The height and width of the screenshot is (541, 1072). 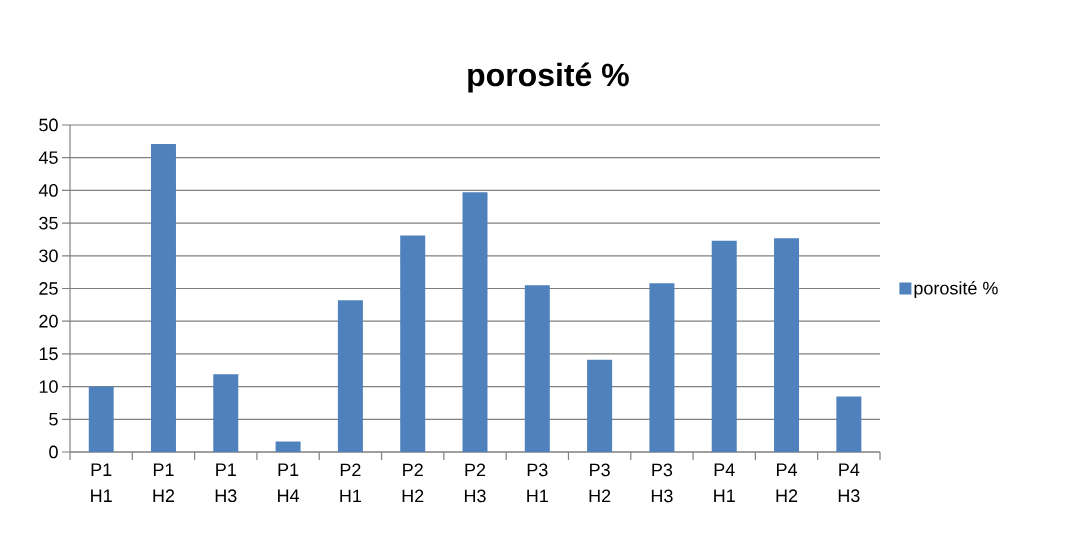 I want to click on x-tick-label: P3 H3, so click(x=662, y=483).